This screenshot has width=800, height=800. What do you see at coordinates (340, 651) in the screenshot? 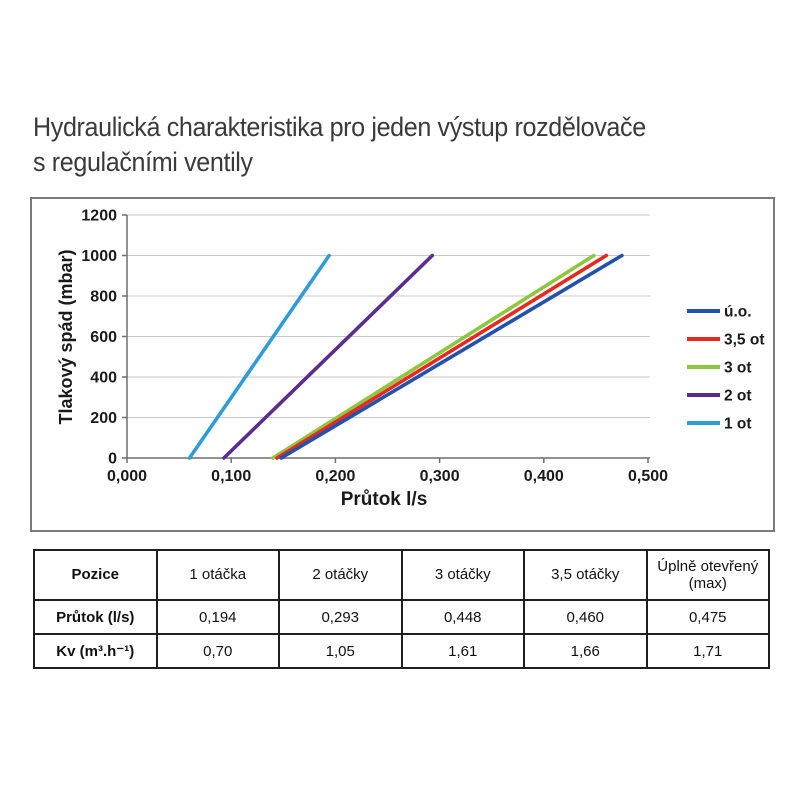
I see `table-cell: 1,05` at bounding box center [340, 651].